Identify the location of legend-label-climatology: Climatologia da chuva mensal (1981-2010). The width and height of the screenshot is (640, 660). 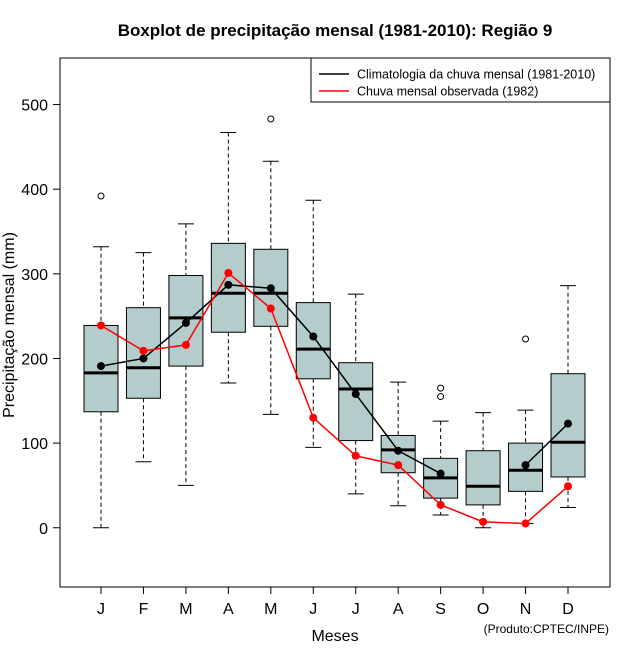
(476, 75).